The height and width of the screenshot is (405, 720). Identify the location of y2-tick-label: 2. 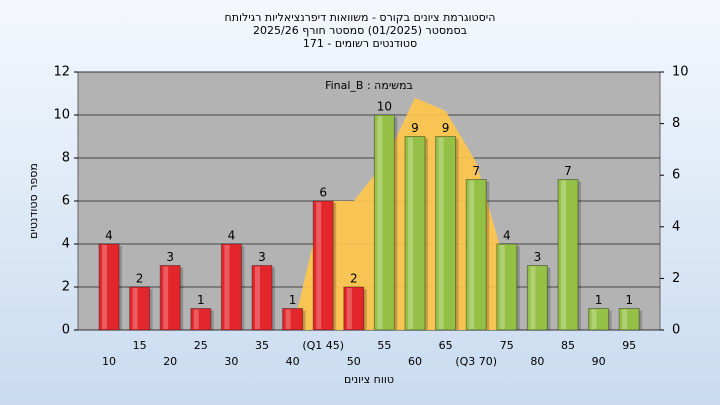
(676, 278).